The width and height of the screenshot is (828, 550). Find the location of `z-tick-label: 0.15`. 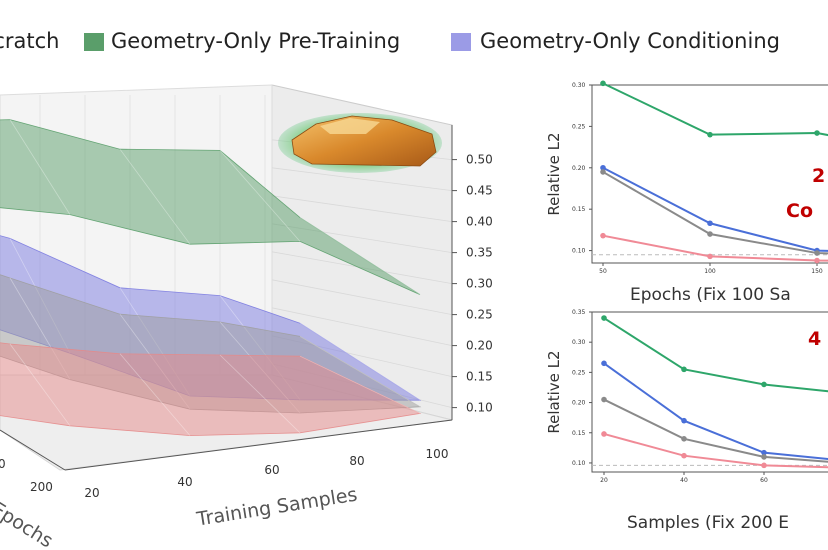

z-tick-label: 0.15 is located at coordinates (479, 377).